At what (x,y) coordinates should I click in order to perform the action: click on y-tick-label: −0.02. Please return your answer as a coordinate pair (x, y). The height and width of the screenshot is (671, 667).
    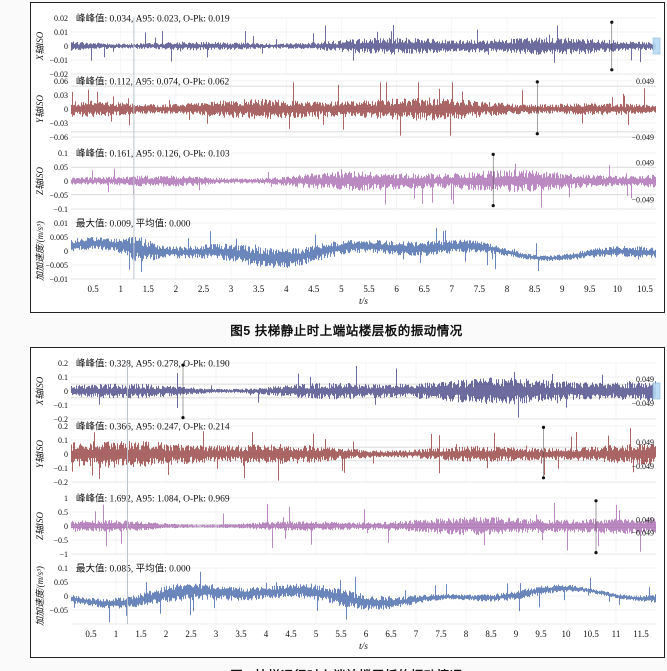
    Looking at the image, I should click on (58, 74).